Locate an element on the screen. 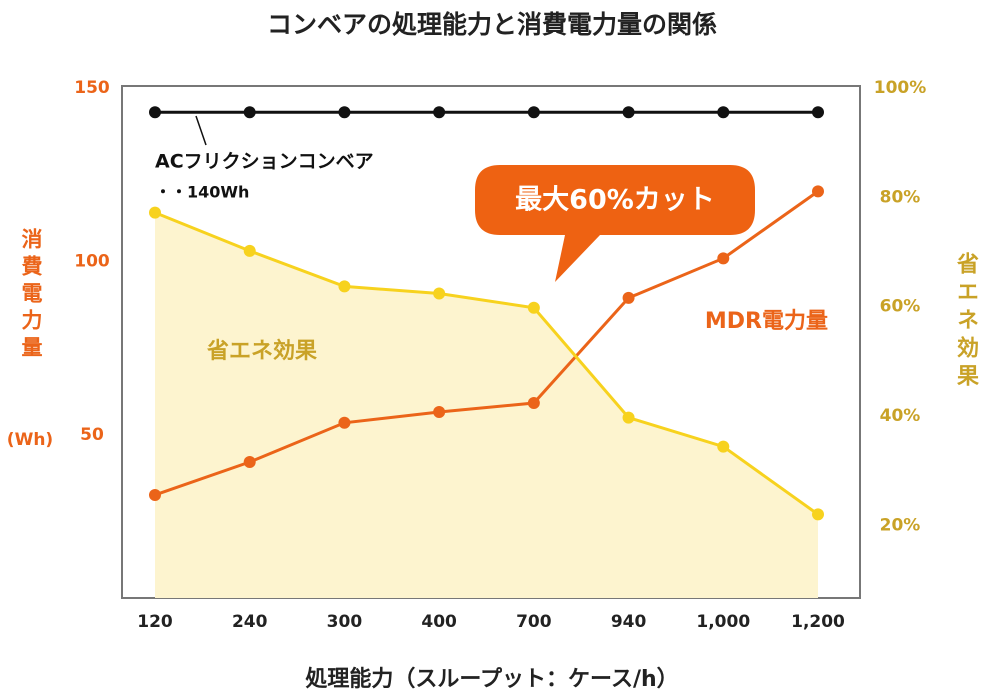 The width and height of the screenshot is (984, 700). y2-tick-label: 100% is located at coordinates (900, 88).